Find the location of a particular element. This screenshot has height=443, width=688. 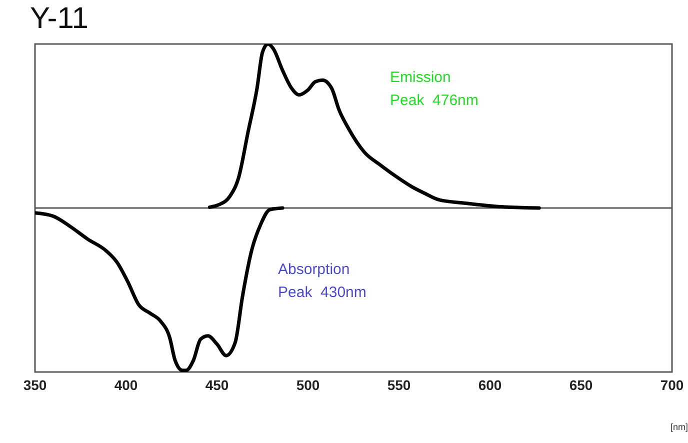

x-tick-label: 350 is located at coordinates (35, 384).